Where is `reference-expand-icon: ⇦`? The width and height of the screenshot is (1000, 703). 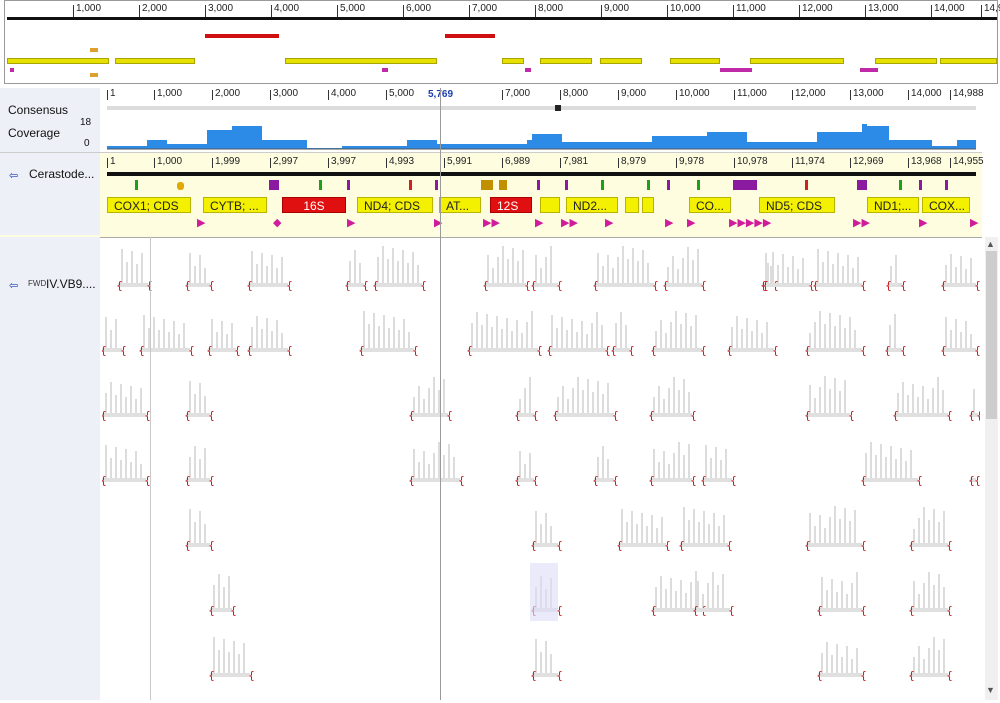 reference-expand-icon: ⇦ is located at coordinates (14, 176).